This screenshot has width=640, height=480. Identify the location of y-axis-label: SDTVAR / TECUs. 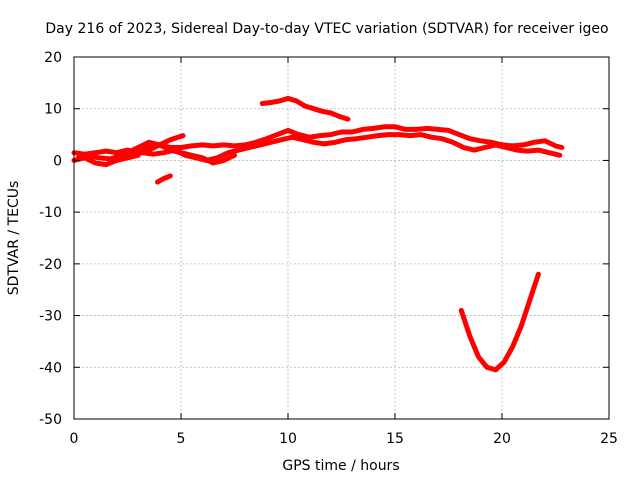
(14, 238).